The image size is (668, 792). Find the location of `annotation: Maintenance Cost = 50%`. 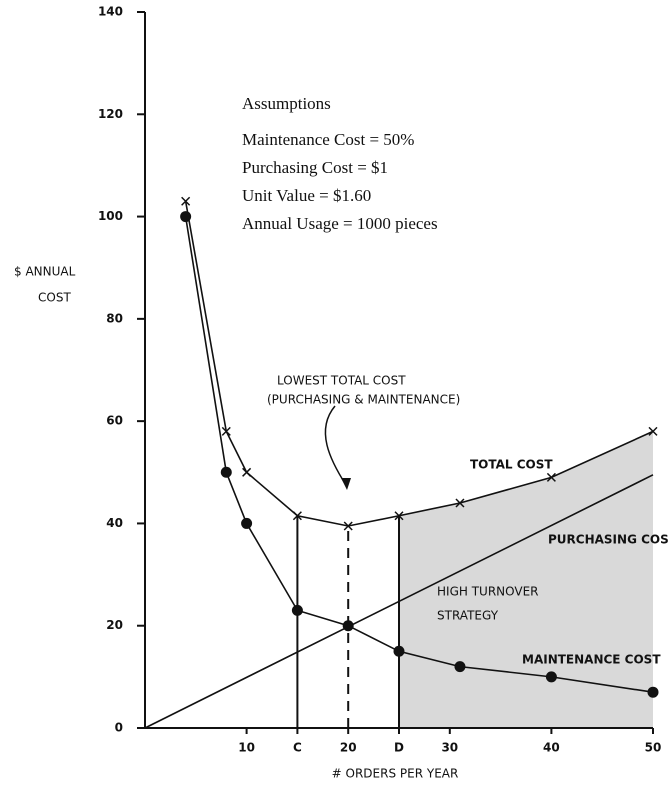

annotation: Maintenance Cost = 50% is located at coordinates (328, 139).